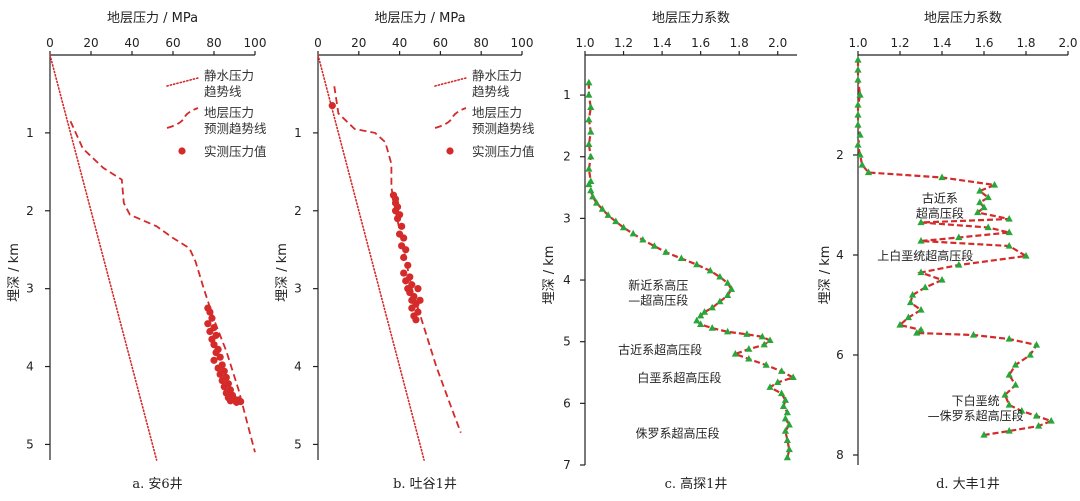 The height and width of the screenshot is (501, 1080). What do you see at coordinates (213, 43) in the screenshot?
I see `x-tick-label: 80` at bounding box center [213, 43].